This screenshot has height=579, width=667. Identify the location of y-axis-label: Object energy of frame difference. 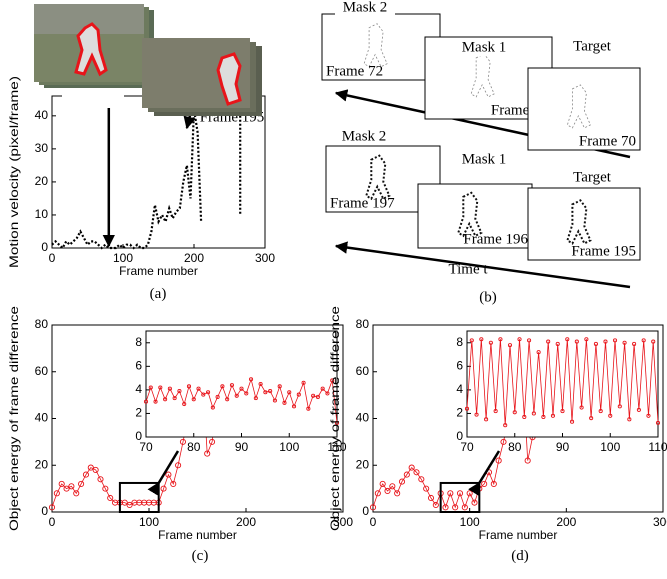
(14, 418).